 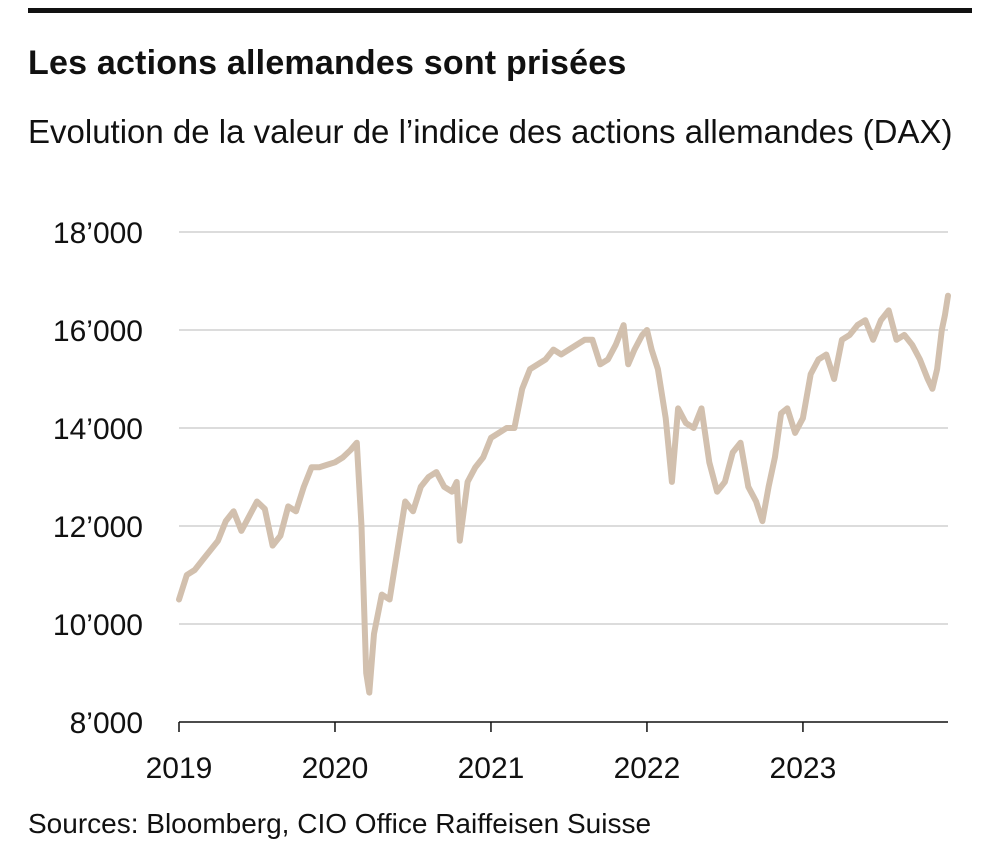 What do you see at coordinates (803, 768) in the screenshot?
I see `x-tick-label: 2023` at bounding box center [803, 768].